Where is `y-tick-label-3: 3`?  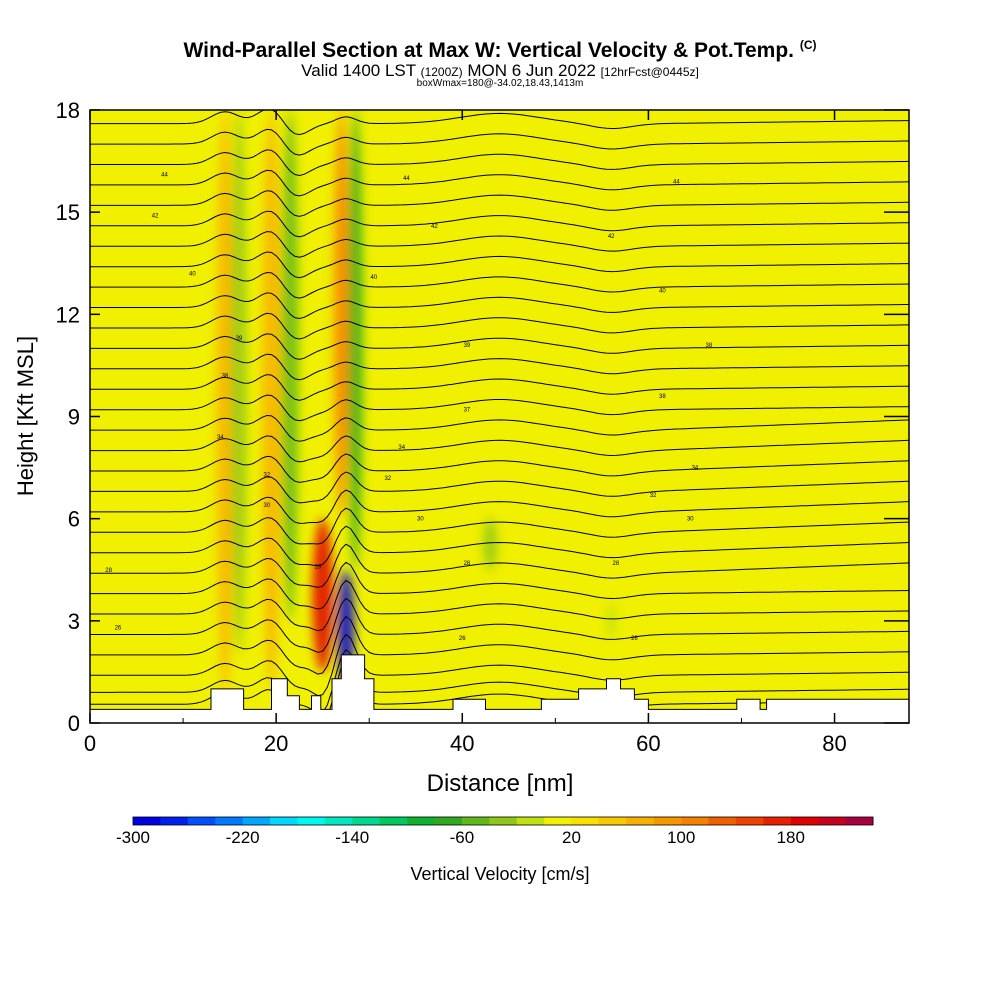 y-tick-label-3: 3 is located at coordinates (74, 621).